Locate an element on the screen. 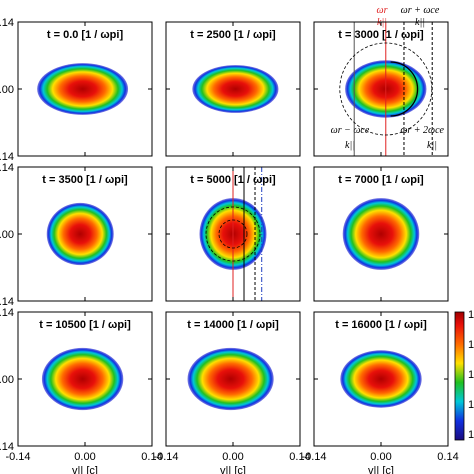  panel: t = 2500 [1 / ωpi] is located at coordinates (233, 89).